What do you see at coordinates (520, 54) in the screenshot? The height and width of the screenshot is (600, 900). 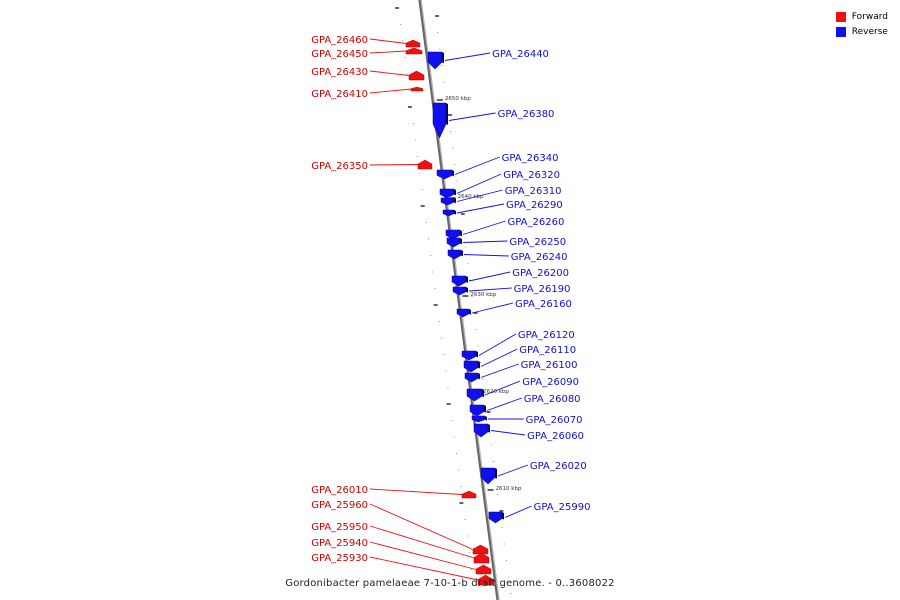 I see `reverse-gene-label: GPA_26440` at bounding box center [520, 54].